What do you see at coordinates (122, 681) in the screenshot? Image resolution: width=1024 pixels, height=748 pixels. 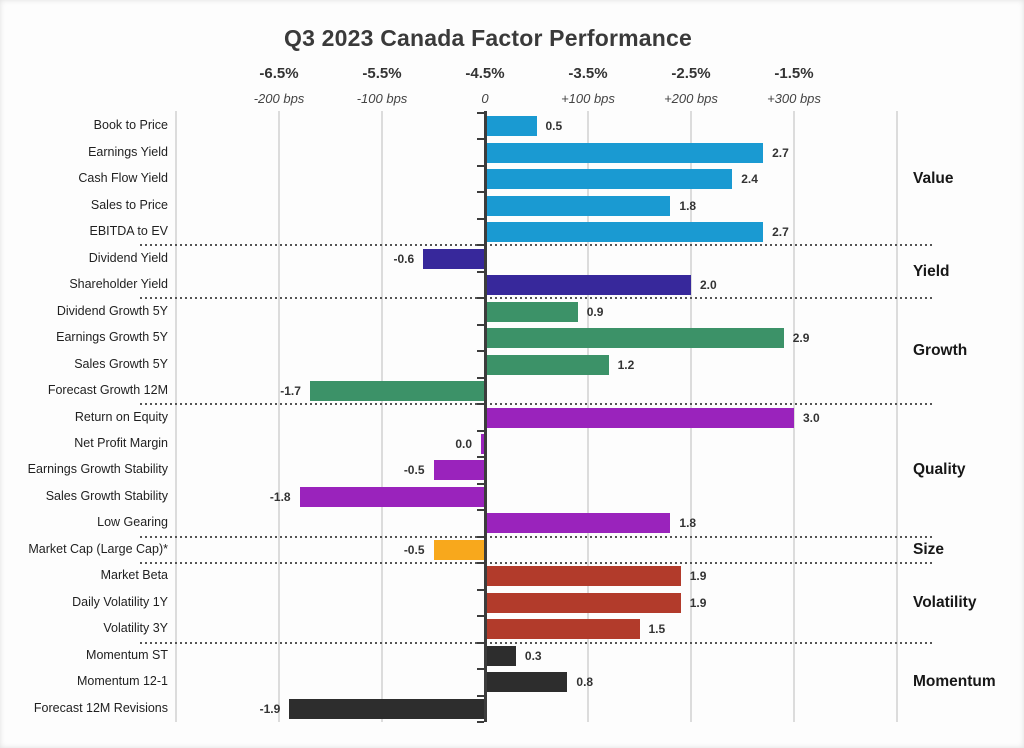 I see `category-label: Momentum 12-1` at bounding box center [122, 681].